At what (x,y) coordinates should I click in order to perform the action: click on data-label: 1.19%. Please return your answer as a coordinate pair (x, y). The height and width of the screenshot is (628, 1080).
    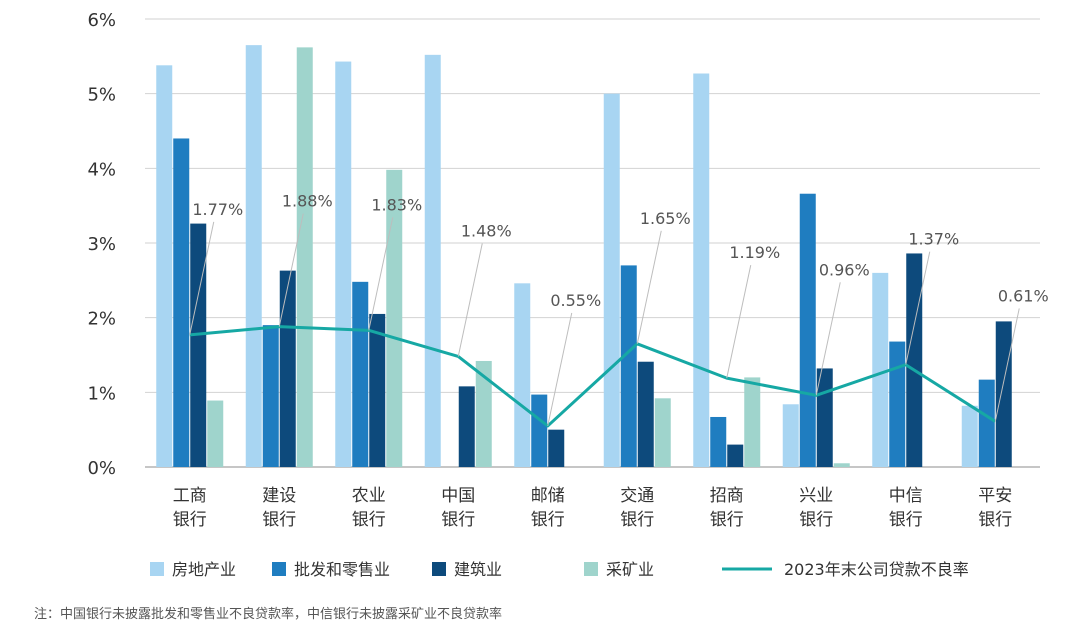
    Looking at the image, I should click on (754, 252).